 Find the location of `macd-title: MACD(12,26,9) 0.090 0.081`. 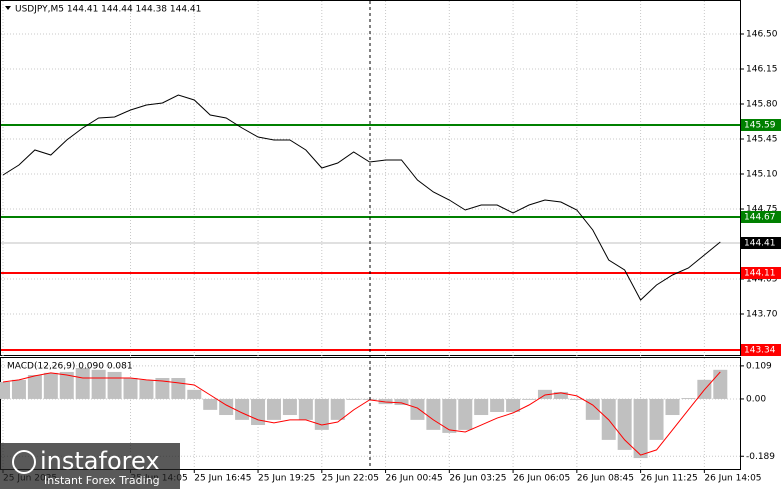

macd-title: MACD(12,26,9) 0.090 0.081 is located at coordinates (70, 367).